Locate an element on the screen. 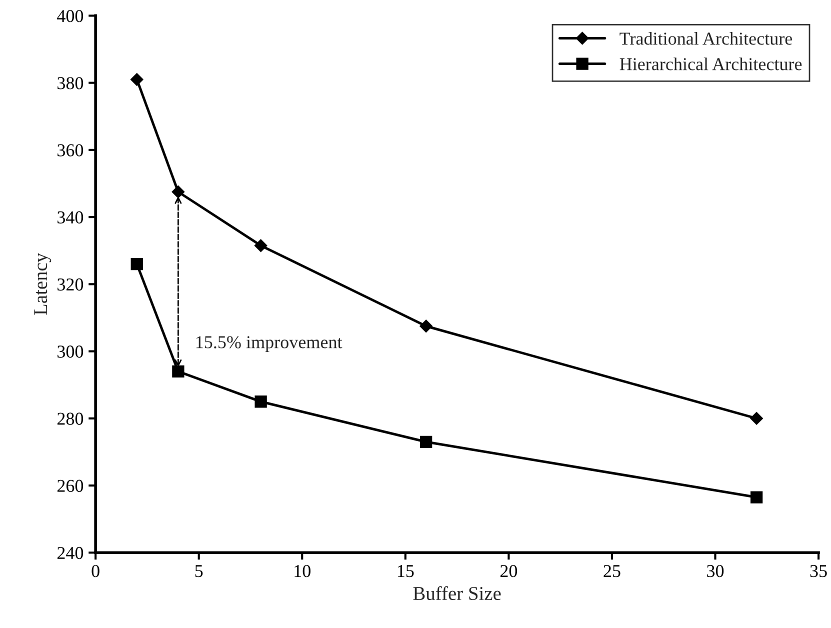  y-tick-label: 400 is located at coordinates (70, 16).